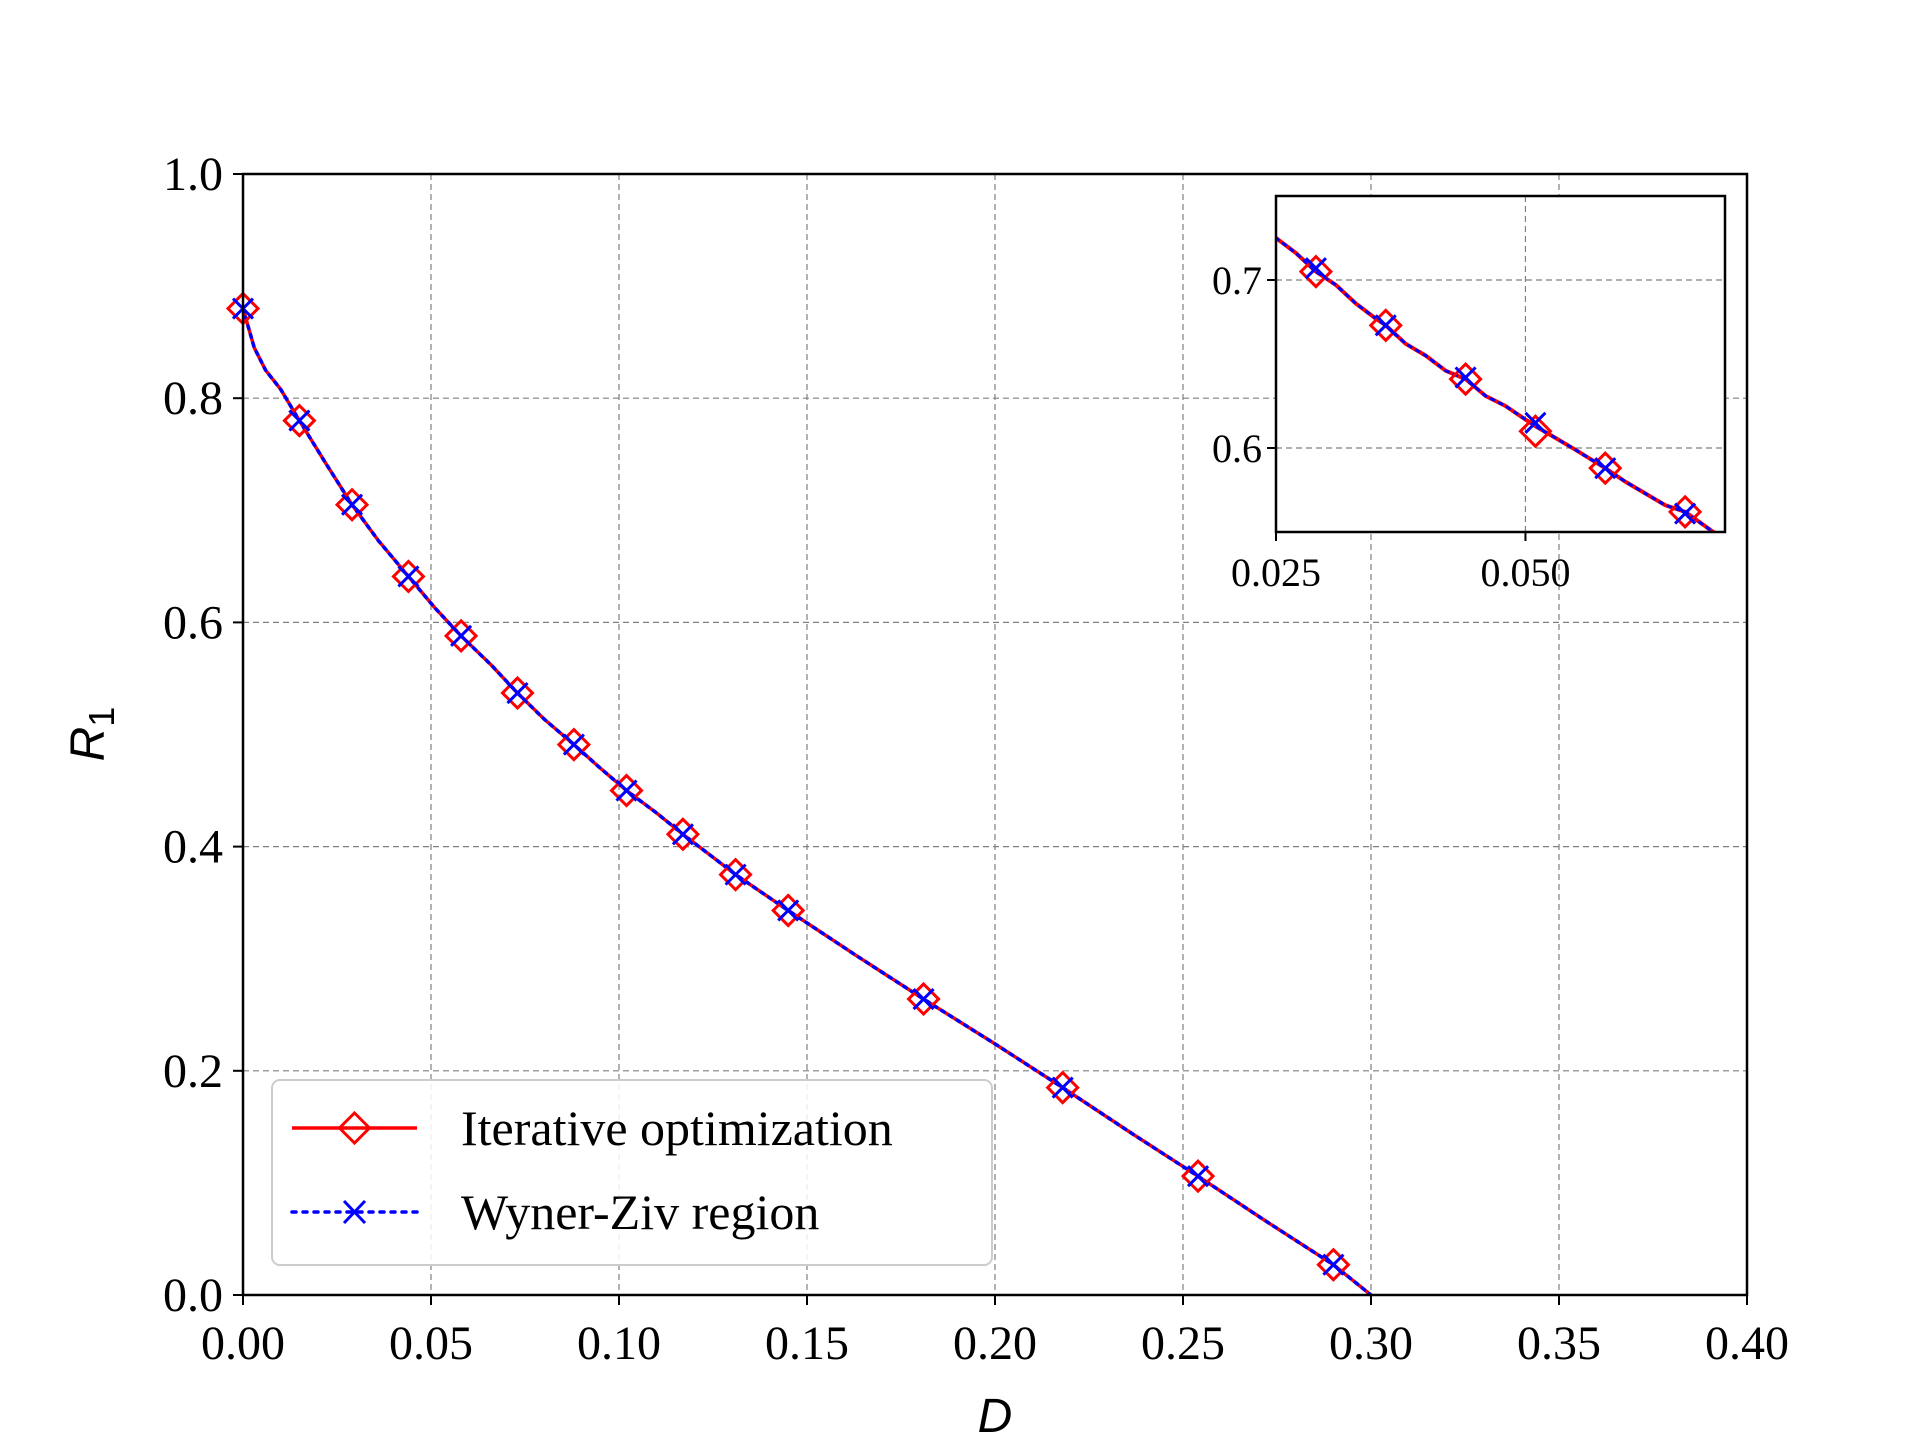  What do you see at coordinates (193, 1295) in the screenshot?
I see `y-tick-label: 0.0` at bounding box center [193, 1295].